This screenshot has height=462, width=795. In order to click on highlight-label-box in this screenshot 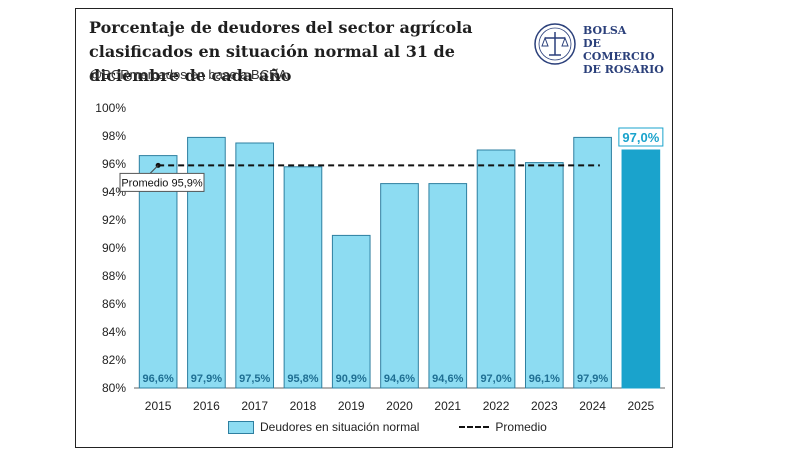, I will do `click(641, 137)`.